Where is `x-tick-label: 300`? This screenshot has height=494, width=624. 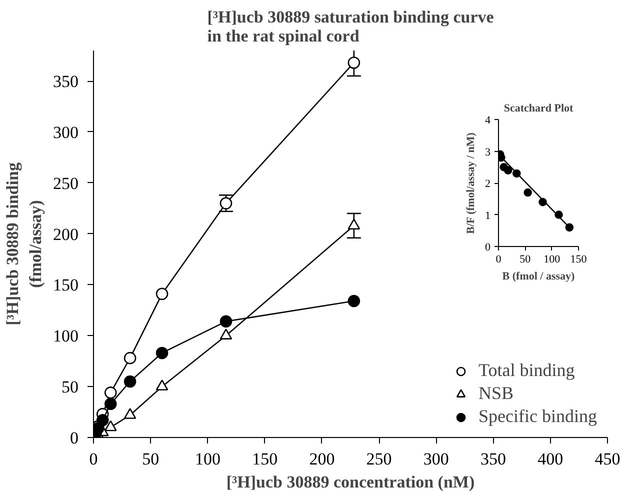
x-tick-label: 300 is located at coordinates (436, 459).